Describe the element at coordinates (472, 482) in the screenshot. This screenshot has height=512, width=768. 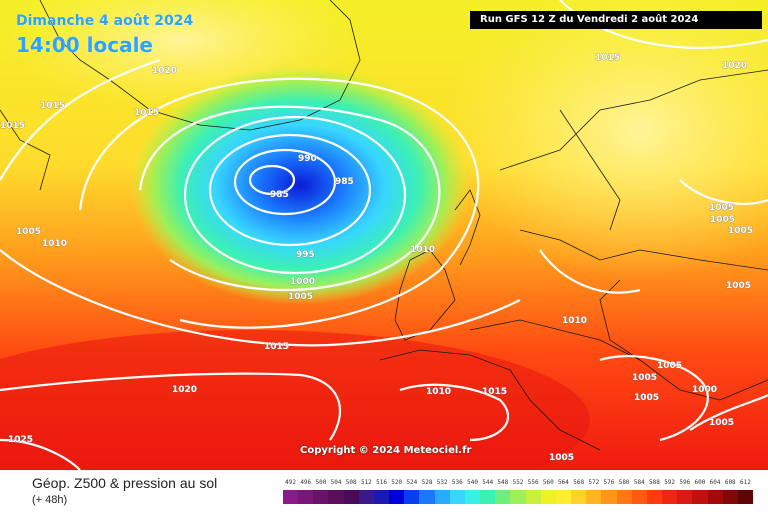
I see `scale-value-label: 540` at that location.